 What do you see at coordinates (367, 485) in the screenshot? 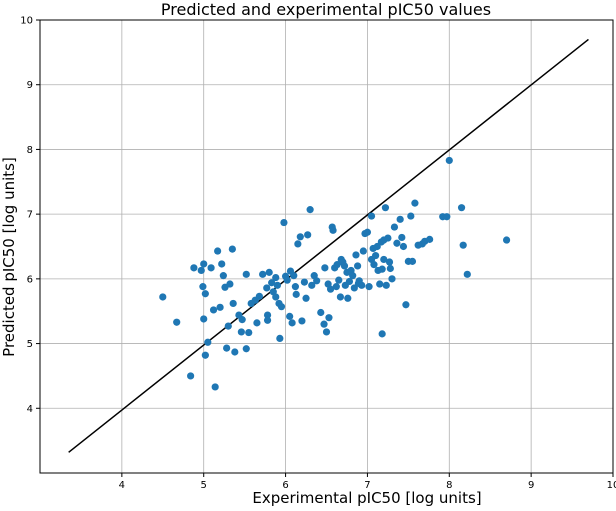
I see `x-tick-label: 7` at bounding box center [367, 485].